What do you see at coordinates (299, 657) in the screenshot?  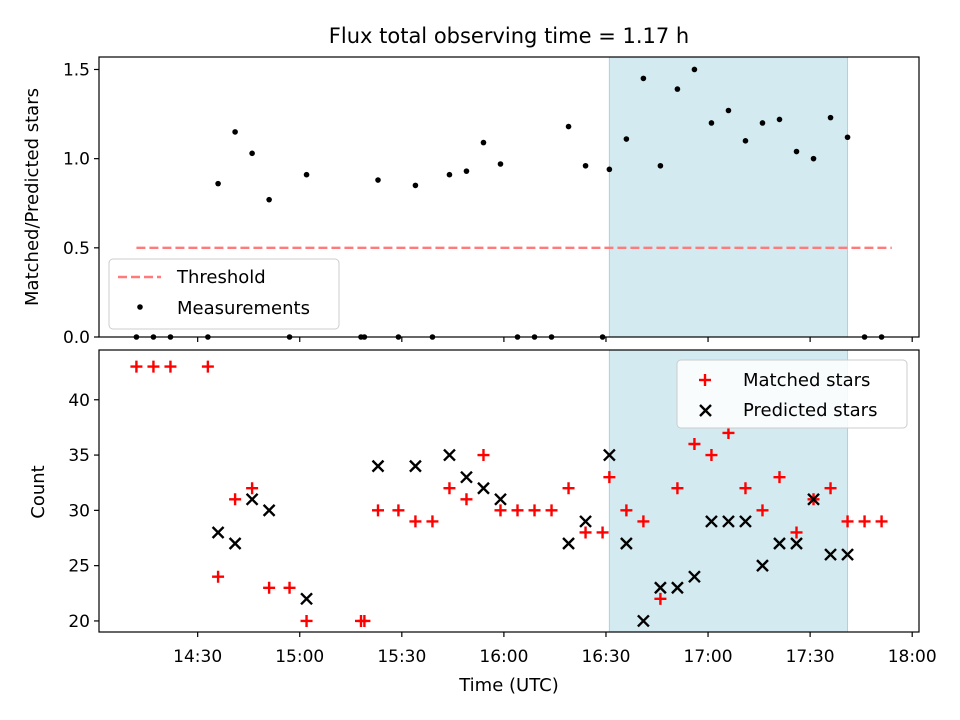 I see `x-tick-label: 15:00` at bounding box center [299, 657].